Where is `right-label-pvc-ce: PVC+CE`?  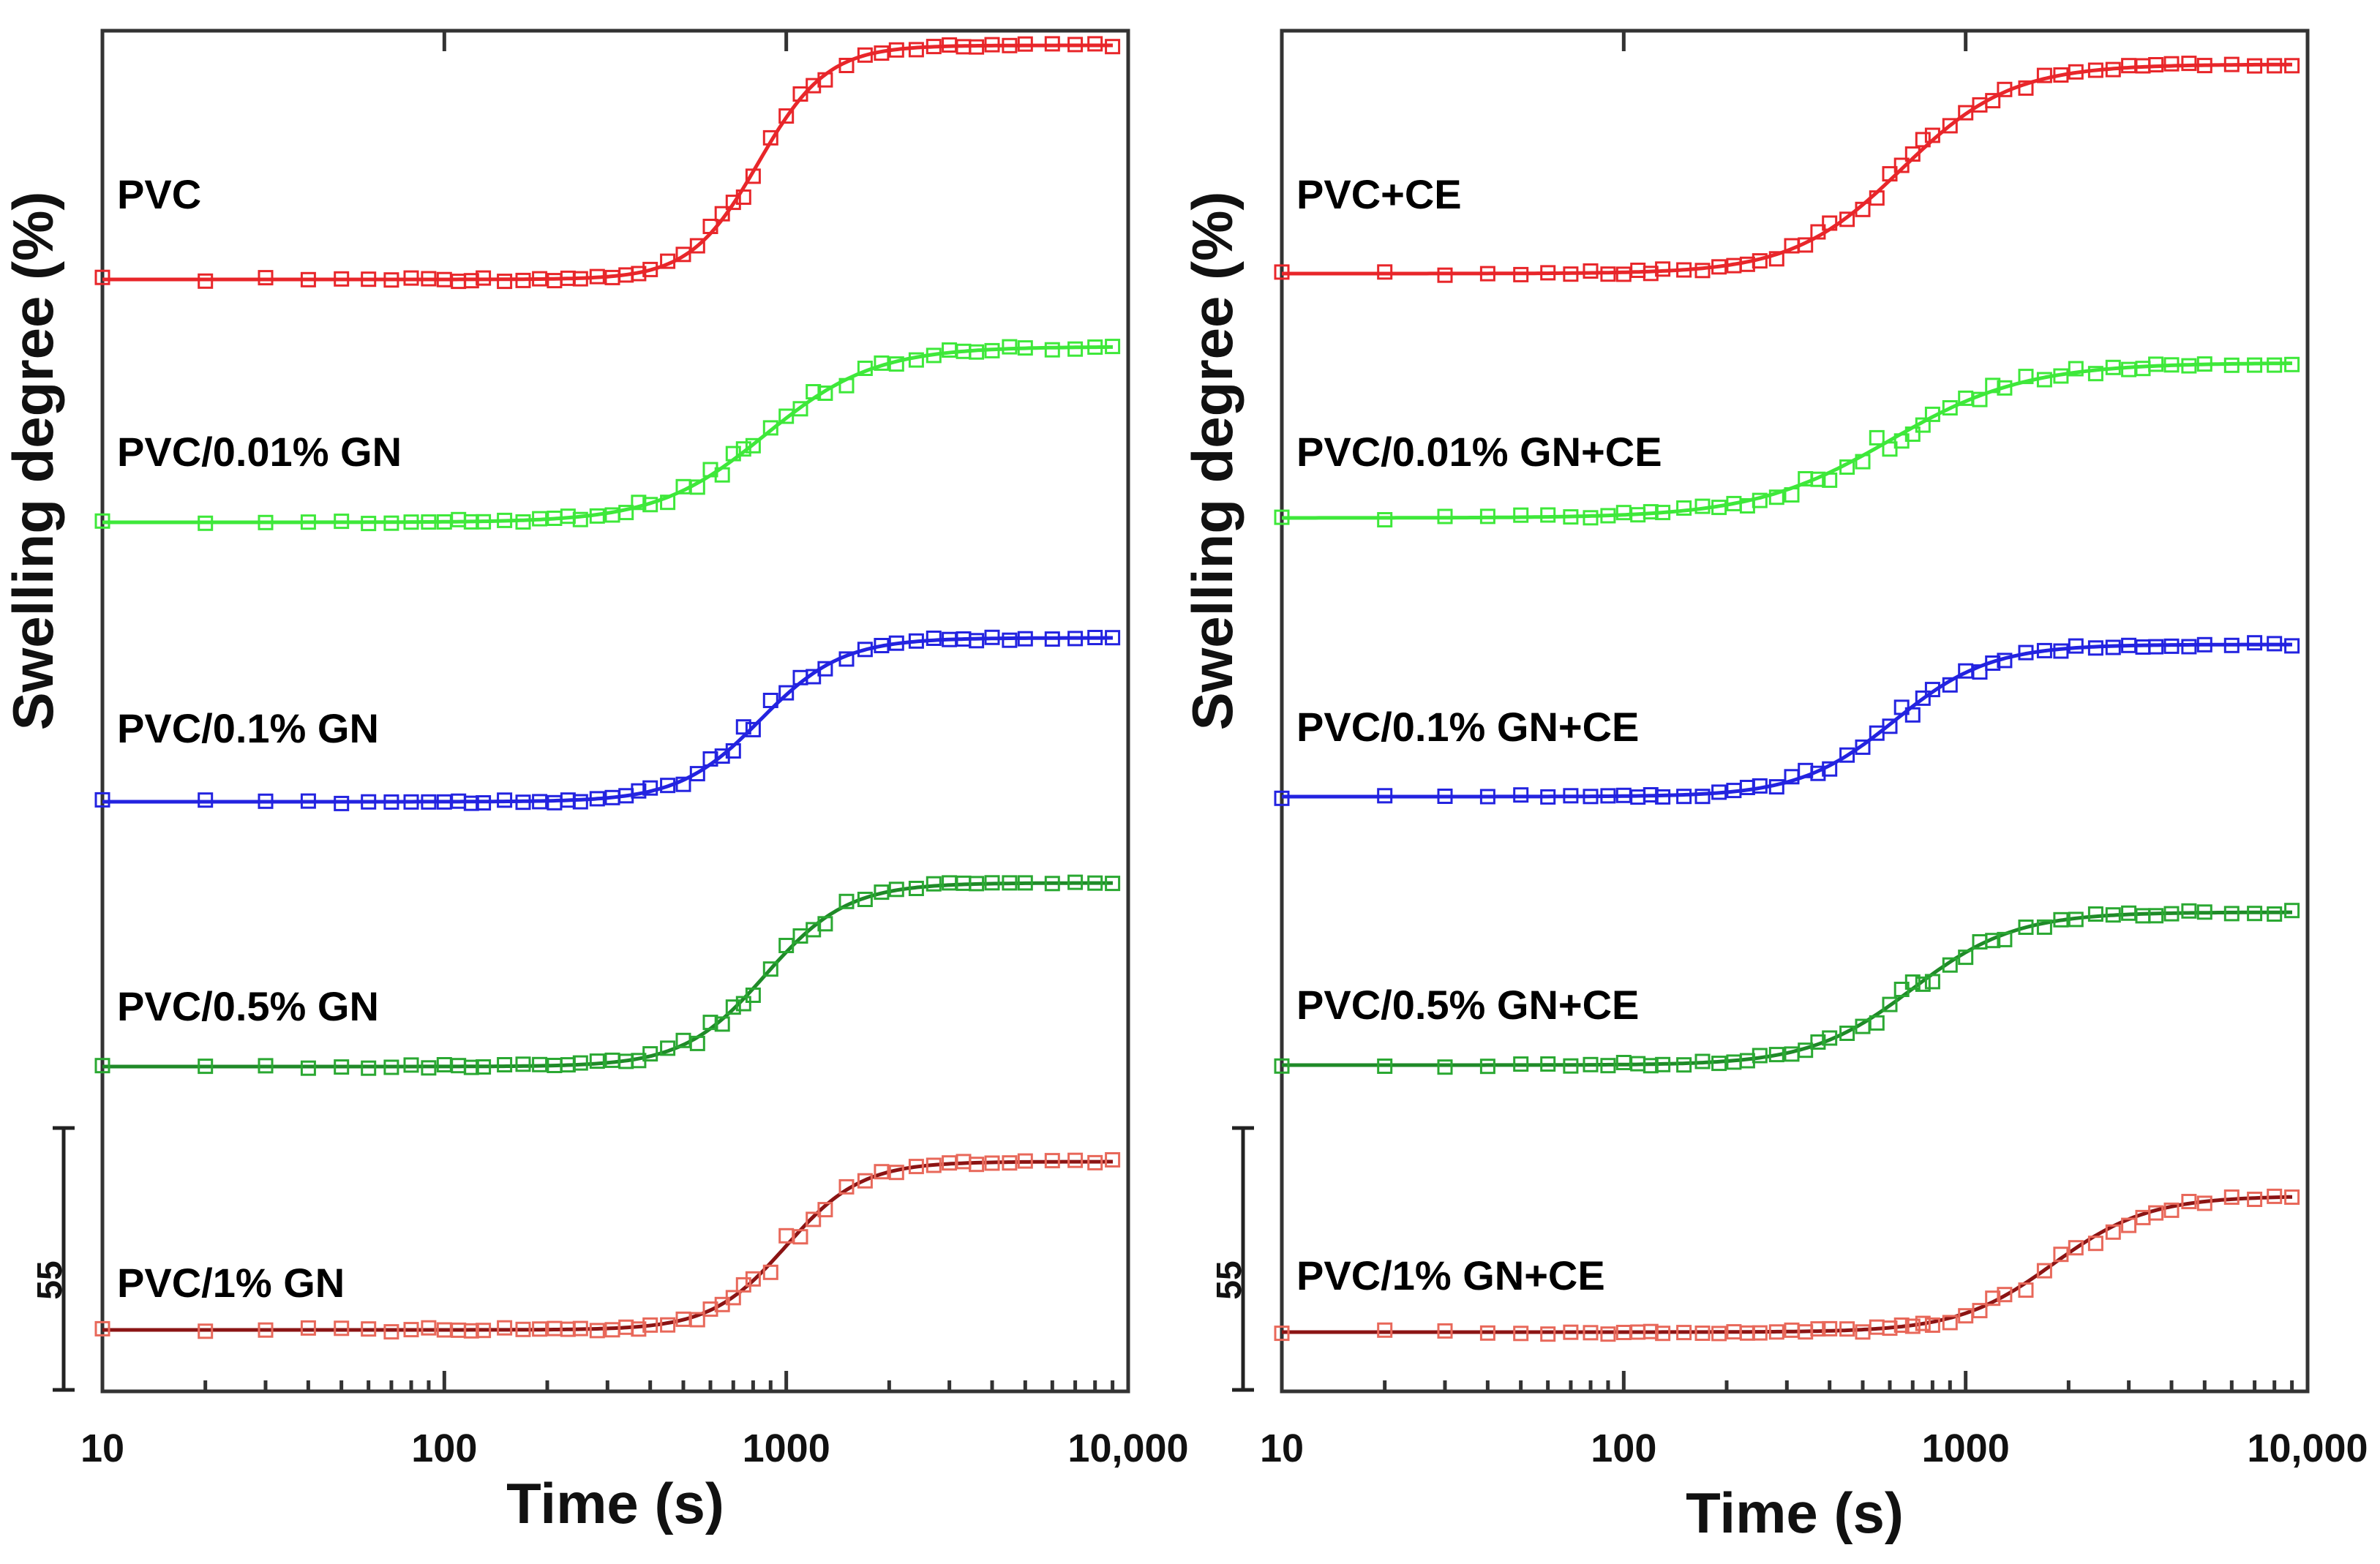 right-label-pvc-ce: PVC+CE is located at coordinates (1379, 194).